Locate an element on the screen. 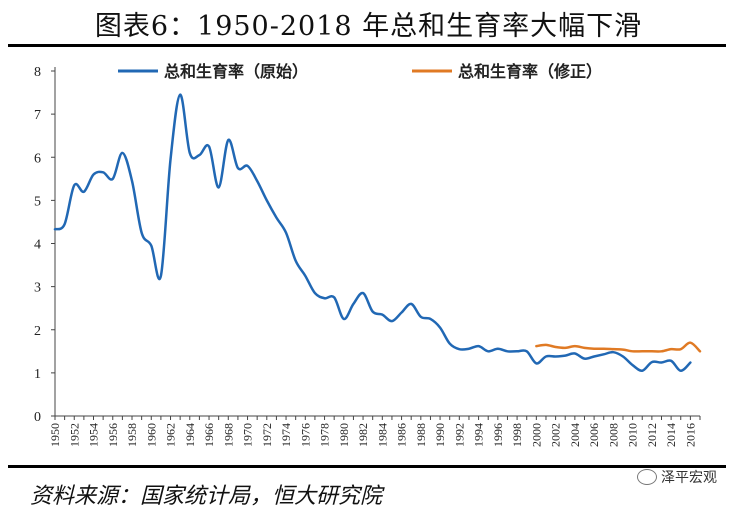 The height and width of the screenshot is (510, 737). x-tick-label: 1980 is located at coordinates (344, 435).